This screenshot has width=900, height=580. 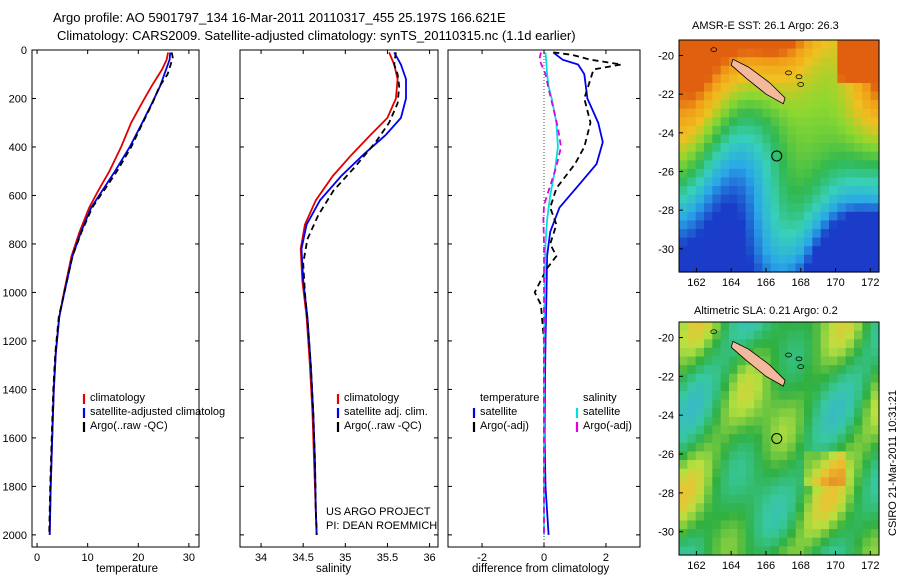 What do you see at coordinates (758, 81) in the screenshot?
I see `sst-island` at bounding box center [758, 81].